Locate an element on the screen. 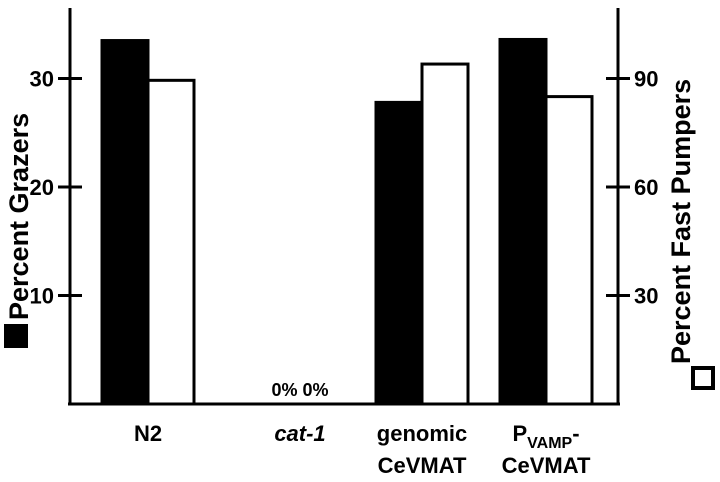  right-axis-title: Percent Fast Pumpers is located at coordinates (681, 221).